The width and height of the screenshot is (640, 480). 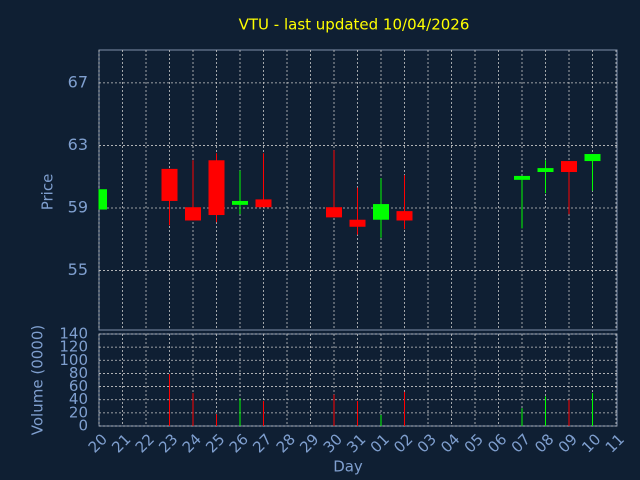 What do you see at coordinates (544, 443) in the screenshot?
I see `x-tick-label: 08` at bounding box center [544, 443].